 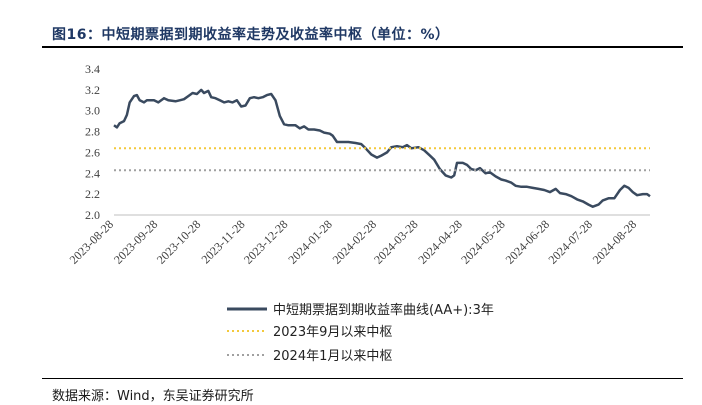 What do you see at coordinates (92, 194) in the screenshot?
I see `y-tick-label: 2.2` at bounding box center [92, 194].